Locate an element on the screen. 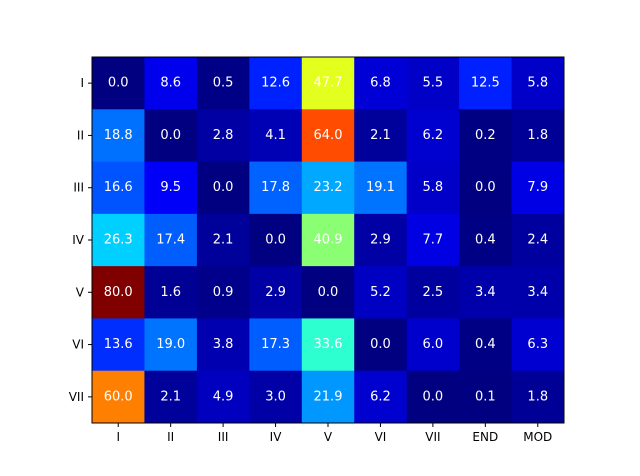  cell-value-label: 16.6 is located at coordinates (118, 187).